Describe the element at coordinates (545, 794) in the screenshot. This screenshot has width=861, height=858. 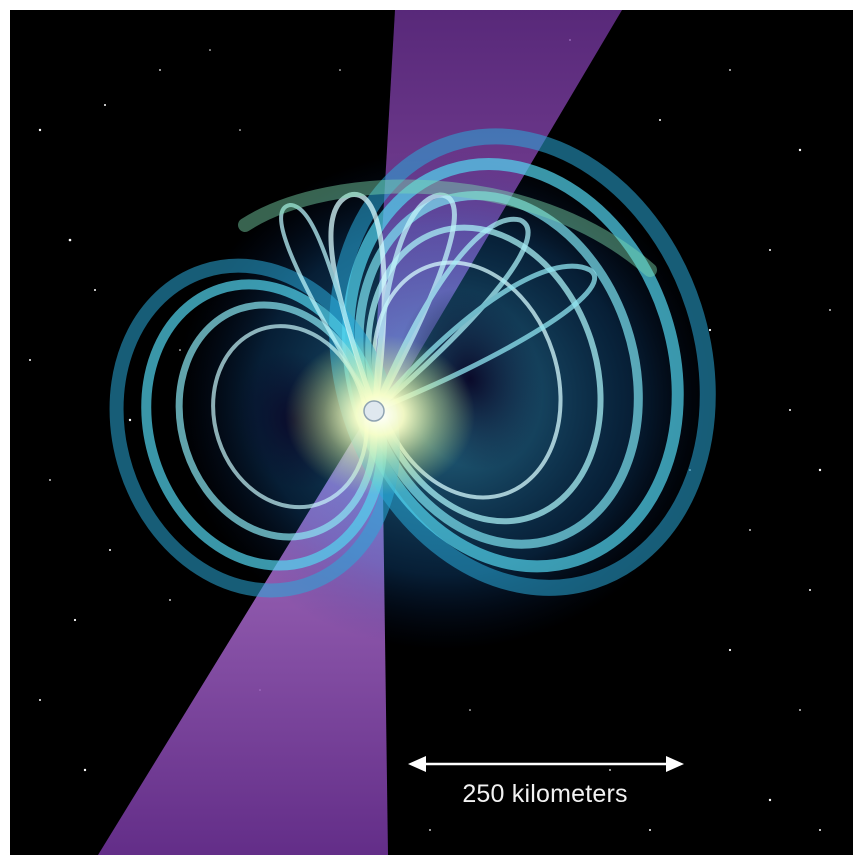
I see `scale-bar-label: 250 kilometers` at that location.